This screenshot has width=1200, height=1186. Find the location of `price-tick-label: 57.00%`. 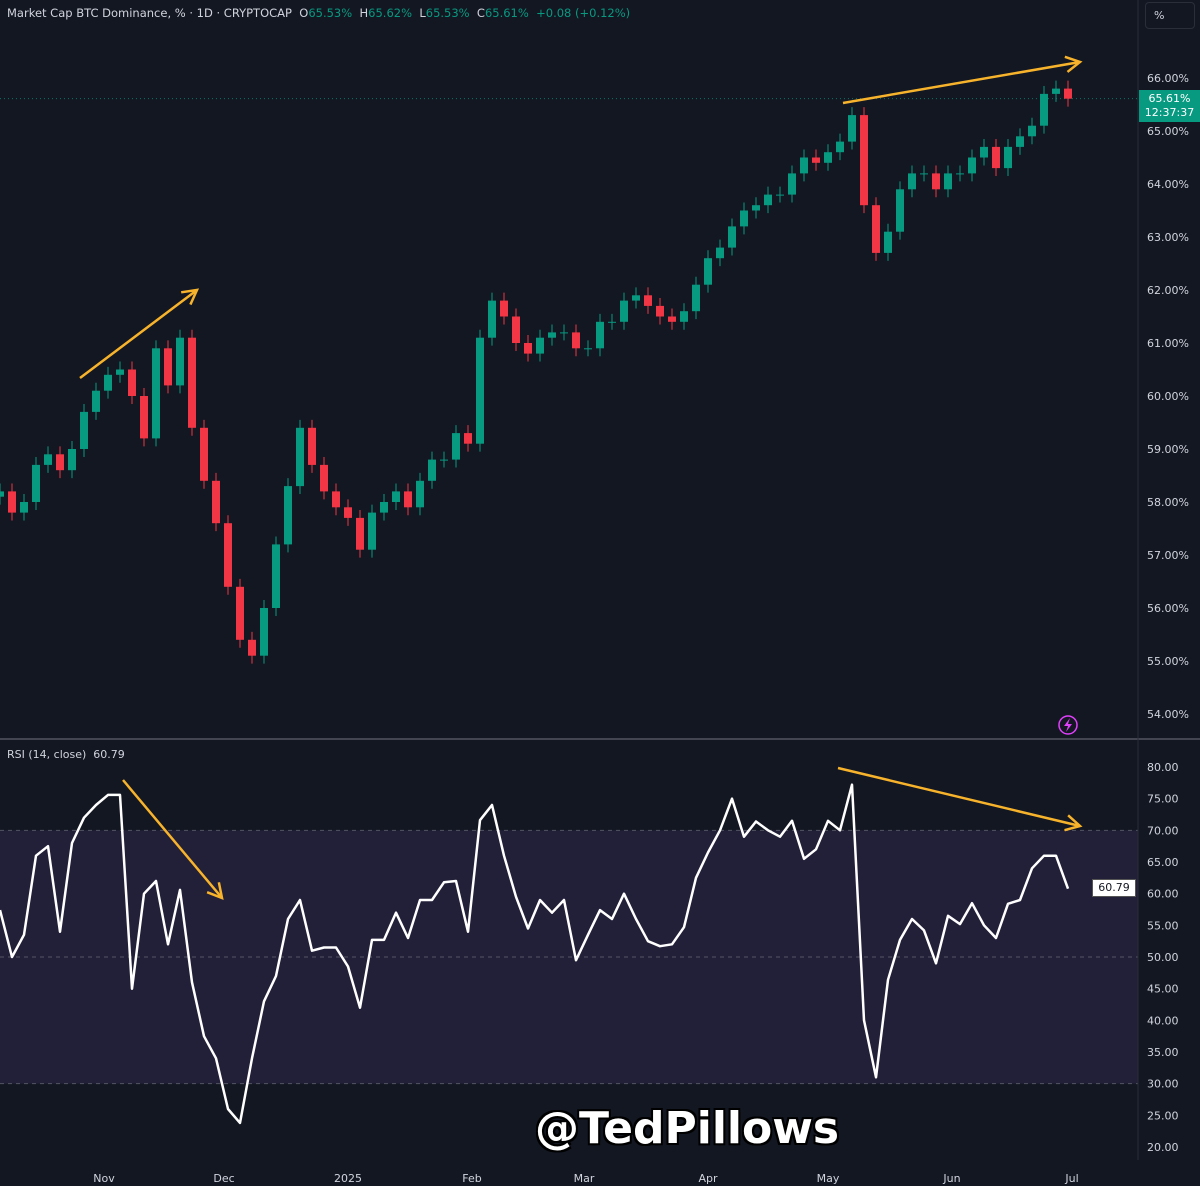

price-tick-label: 57.00% is located at coordinates (1168, 555).